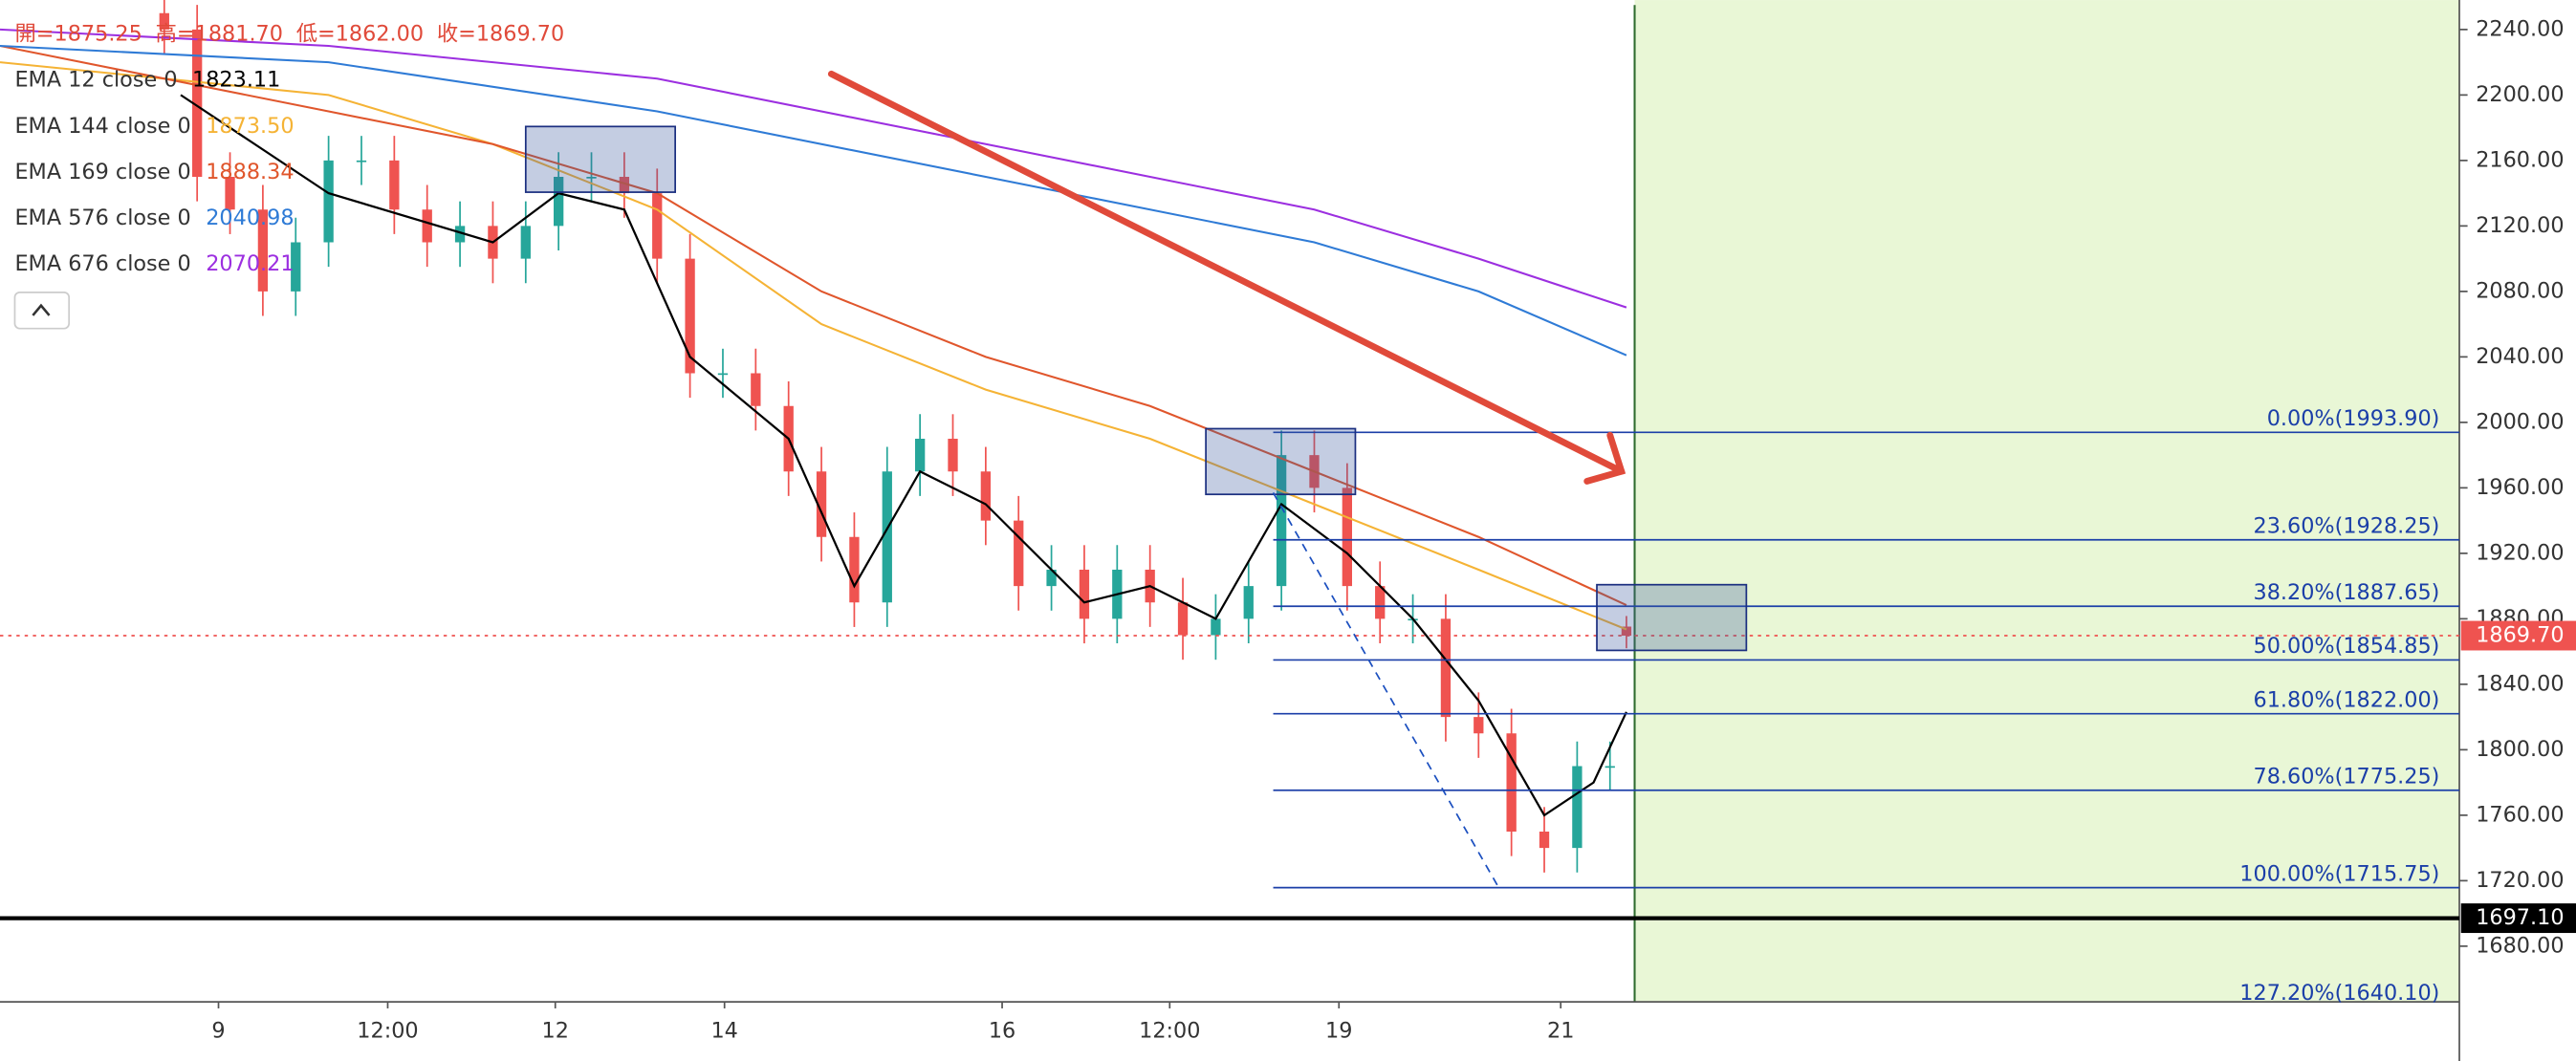  What do you see at coordinates (2346, 526) in the screenshot?
I see `fib-label: 23.60%(1928.25)` at bounding box center [2346, 526].